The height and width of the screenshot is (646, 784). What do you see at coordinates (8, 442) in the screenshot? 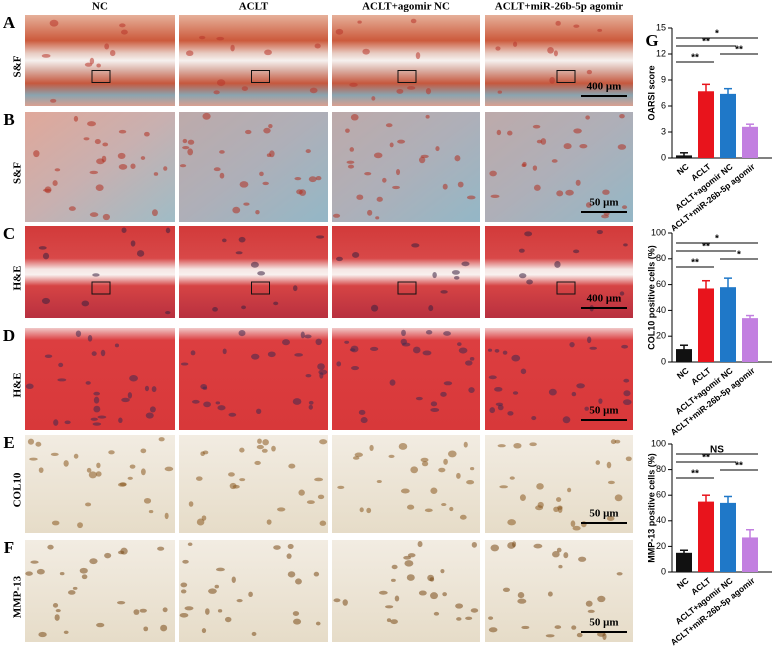
I see `panel-letter: E` at bounding box center [8, 442].